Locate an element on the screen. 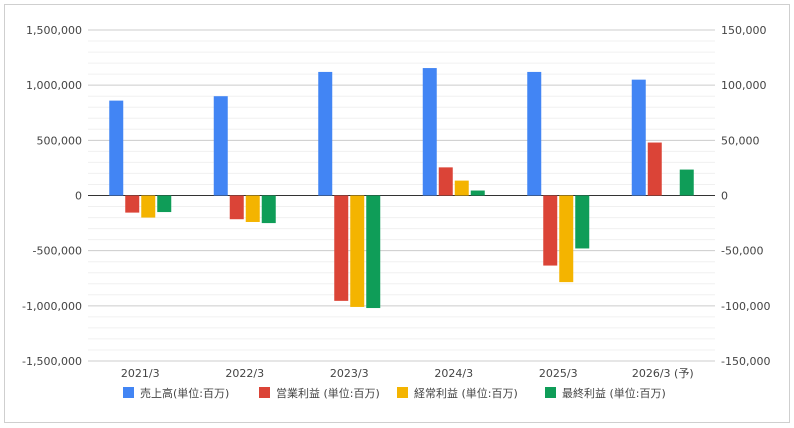 Image resolution: width=794 pixels, height=428 pixels. right-axis-tick-label: 50,000 is located at coordinates (740, 140).